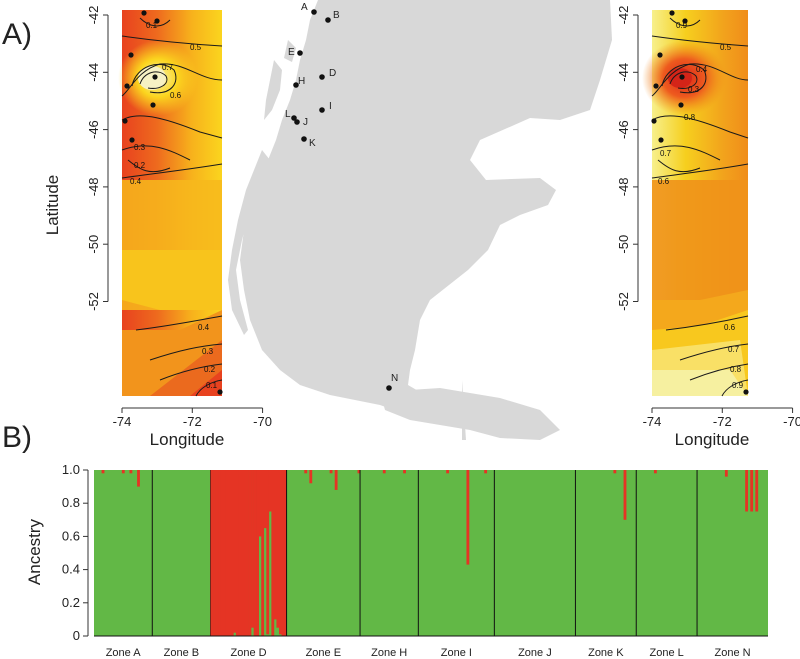 This screenshot has width=800, height=659. I want to click on site-label-e: E, so click(291, 52).